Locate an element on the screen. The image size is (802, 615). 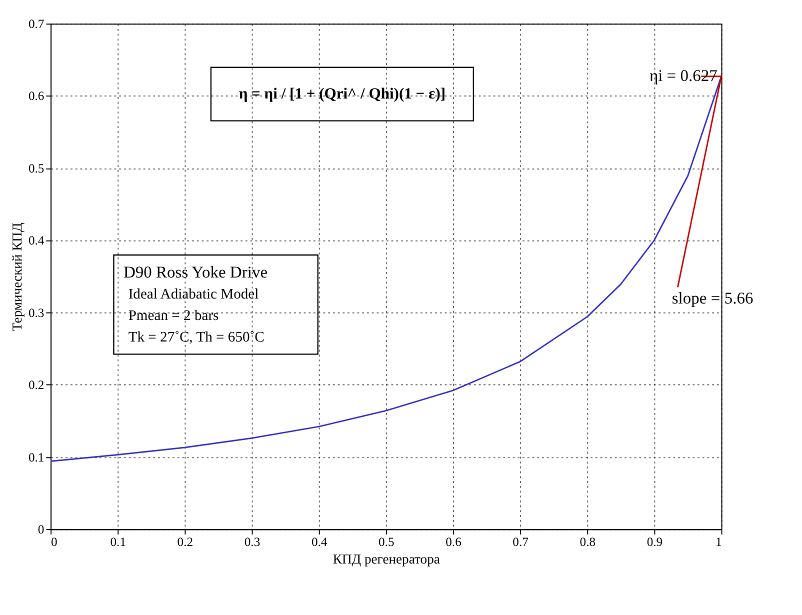
annotation: Pmean = 2 bars is located at coordinates (174, 316).